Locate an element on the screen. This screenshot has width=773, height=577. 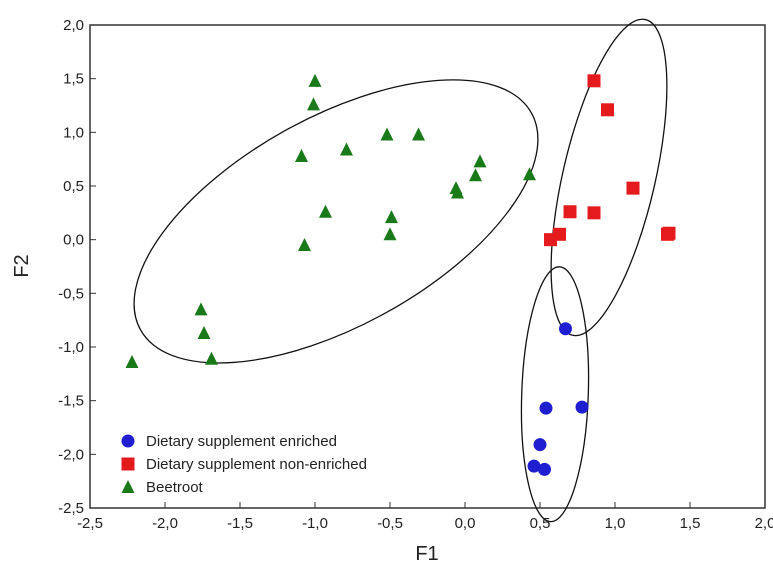
legend-square-marker is located at coordinates (128, 464).